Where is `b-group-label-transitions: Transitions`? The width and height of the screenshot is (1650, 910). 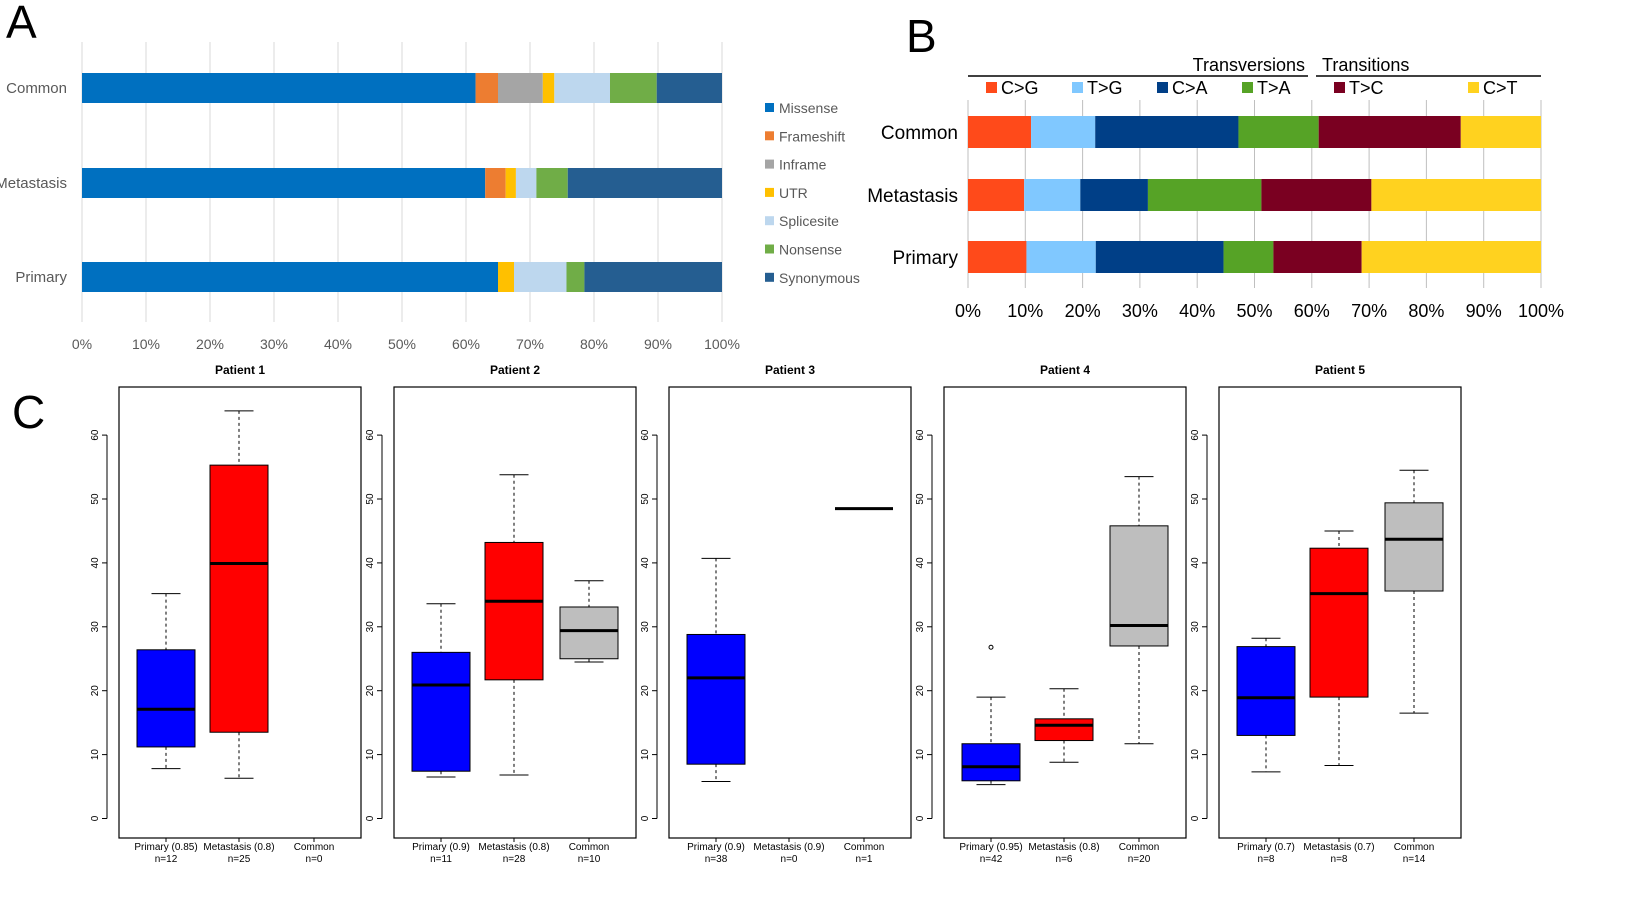
b-group-label-transitions: Transitions is located at coordinates (1365, 65).